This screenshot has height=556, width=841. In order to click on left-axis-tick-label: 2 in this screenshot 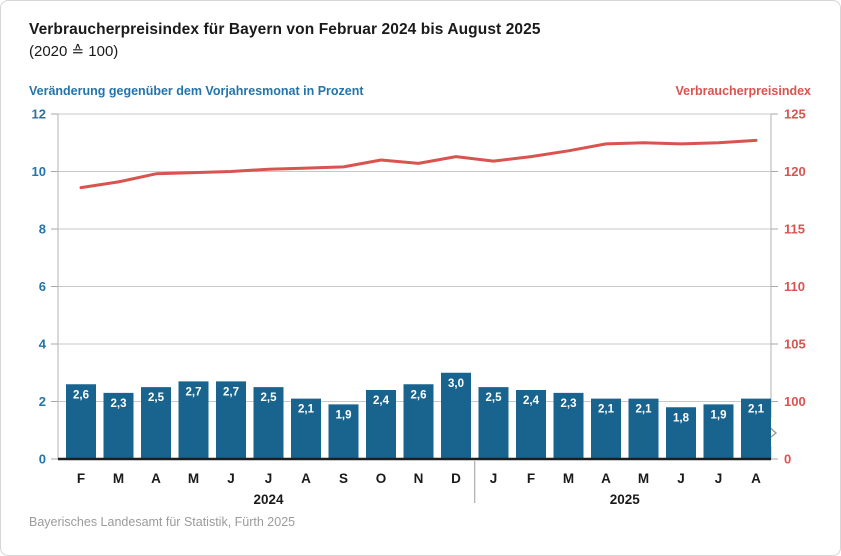, I will do `click(42, 401)`.